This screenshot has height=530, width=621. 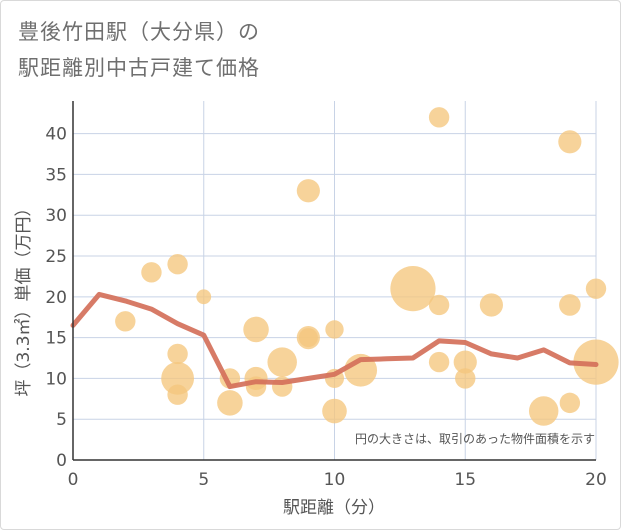 What do you see at coordinates (56, 339) in the screenshot?
I see `y-tick-label: 15` at bounding box center [56, 339].